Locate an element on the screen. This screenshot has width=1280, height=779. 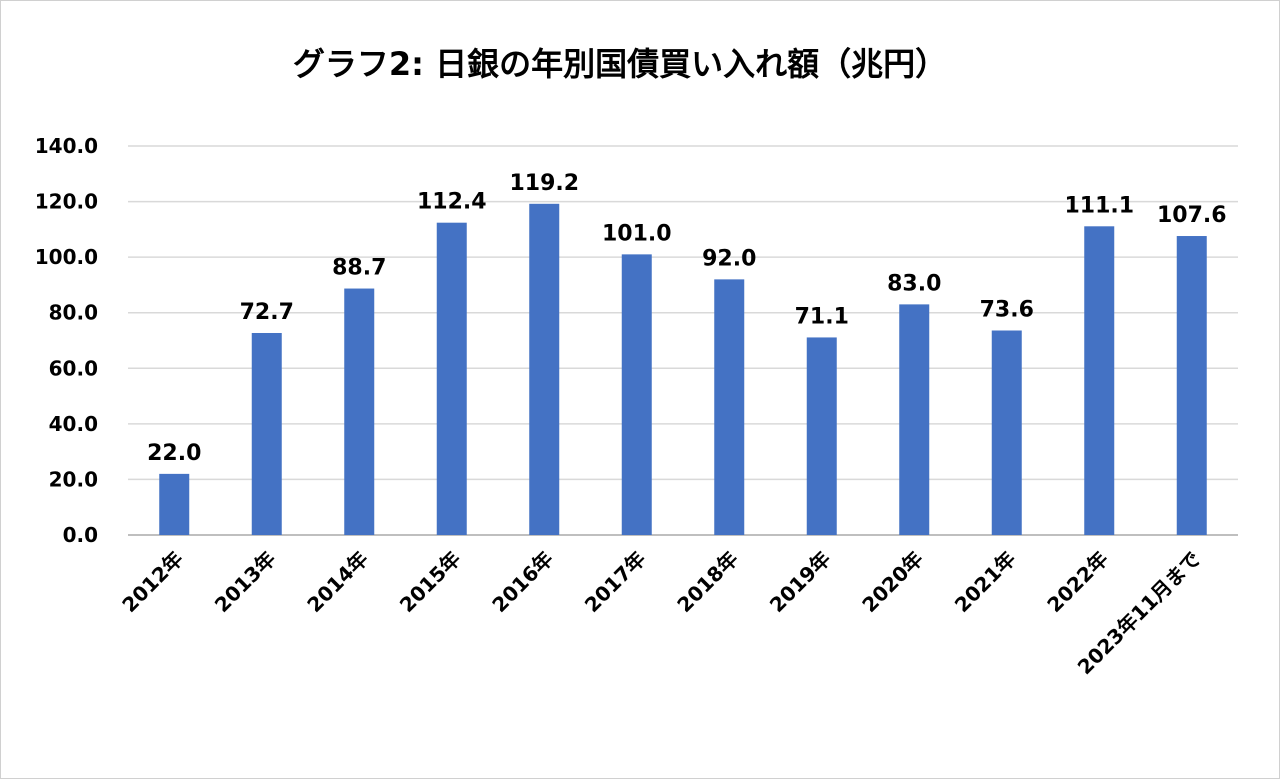
data-label: 107.6 is located at coordinates (1192, 215).